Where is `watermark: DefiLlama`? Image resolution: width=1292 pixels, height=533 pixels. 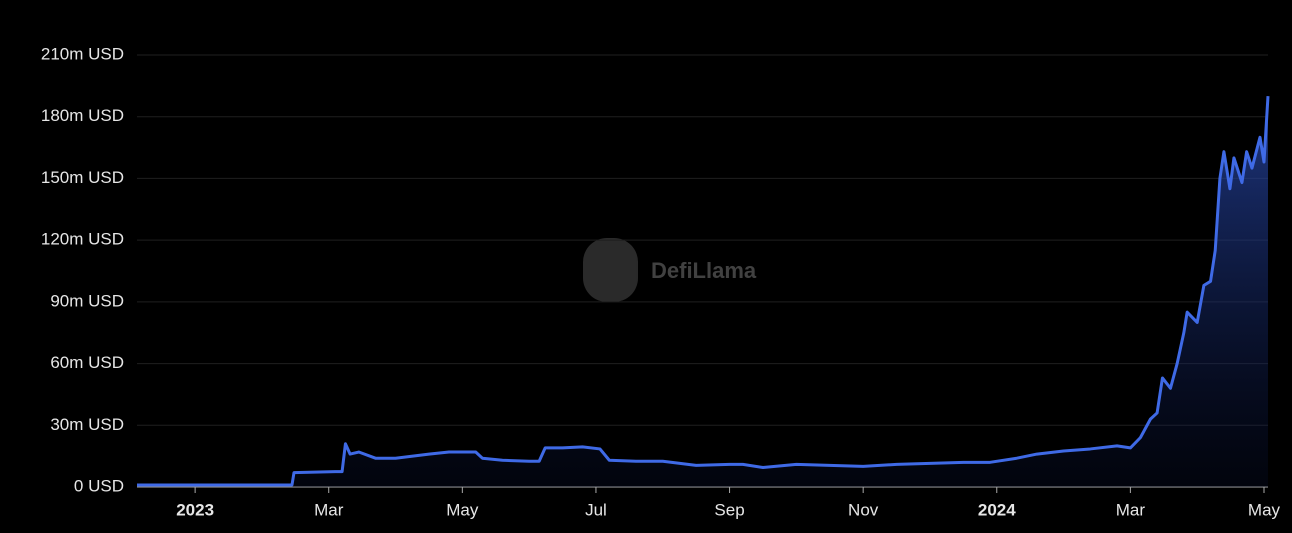
watermark: DefiLlama is located at coordinates (670, 270).